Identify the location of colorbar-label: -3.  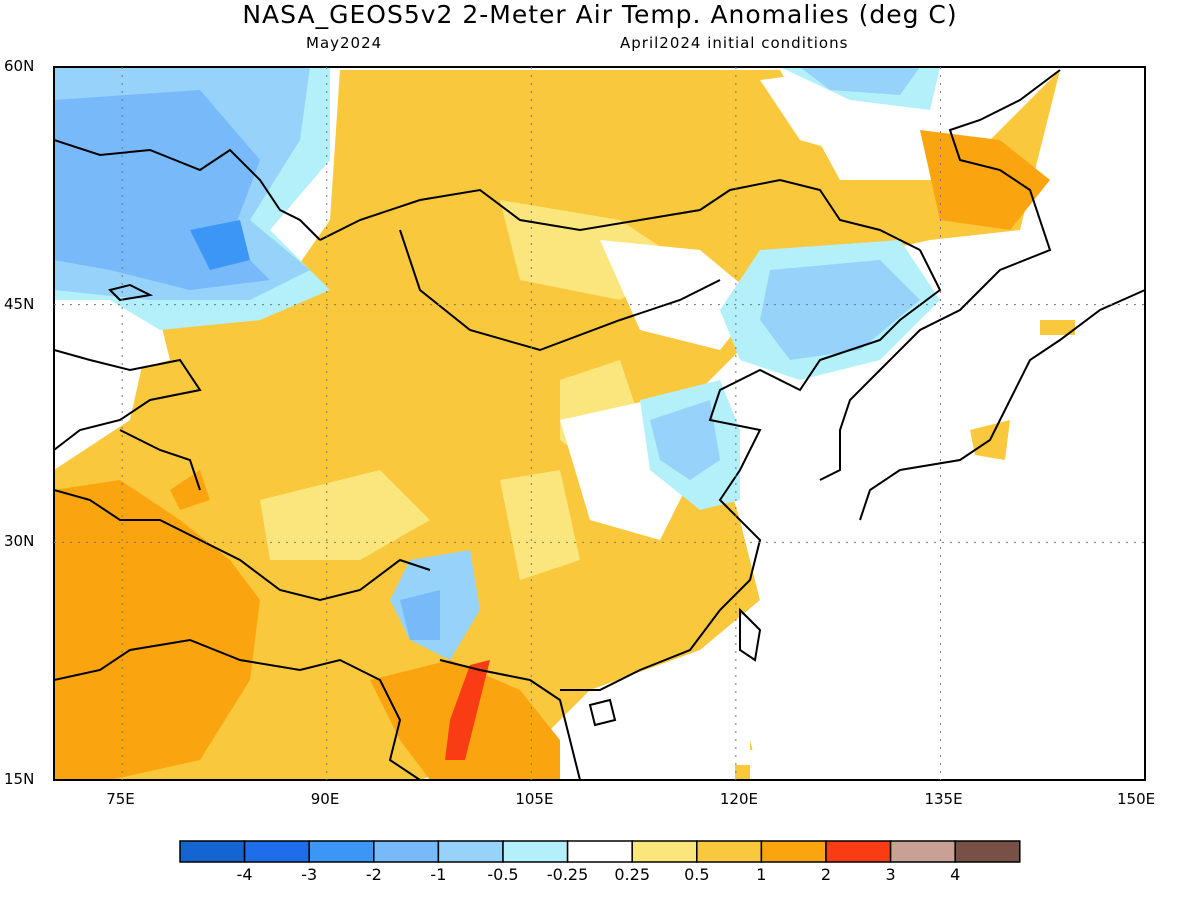
(309, 874).